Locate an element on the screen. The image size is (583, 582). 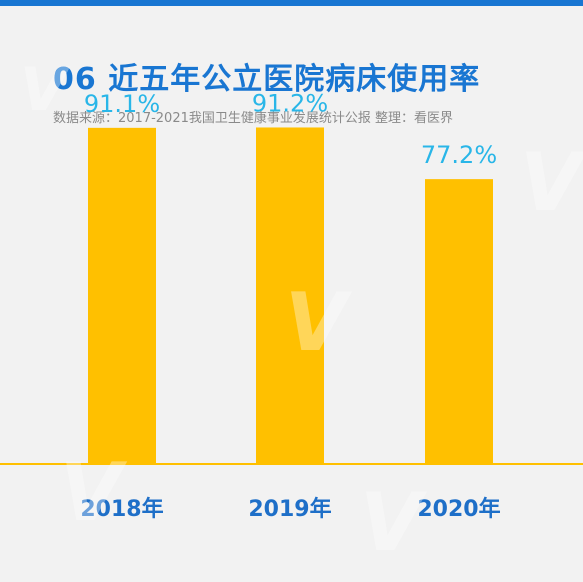
top-accent-bar is located at coordinates (291, 3).